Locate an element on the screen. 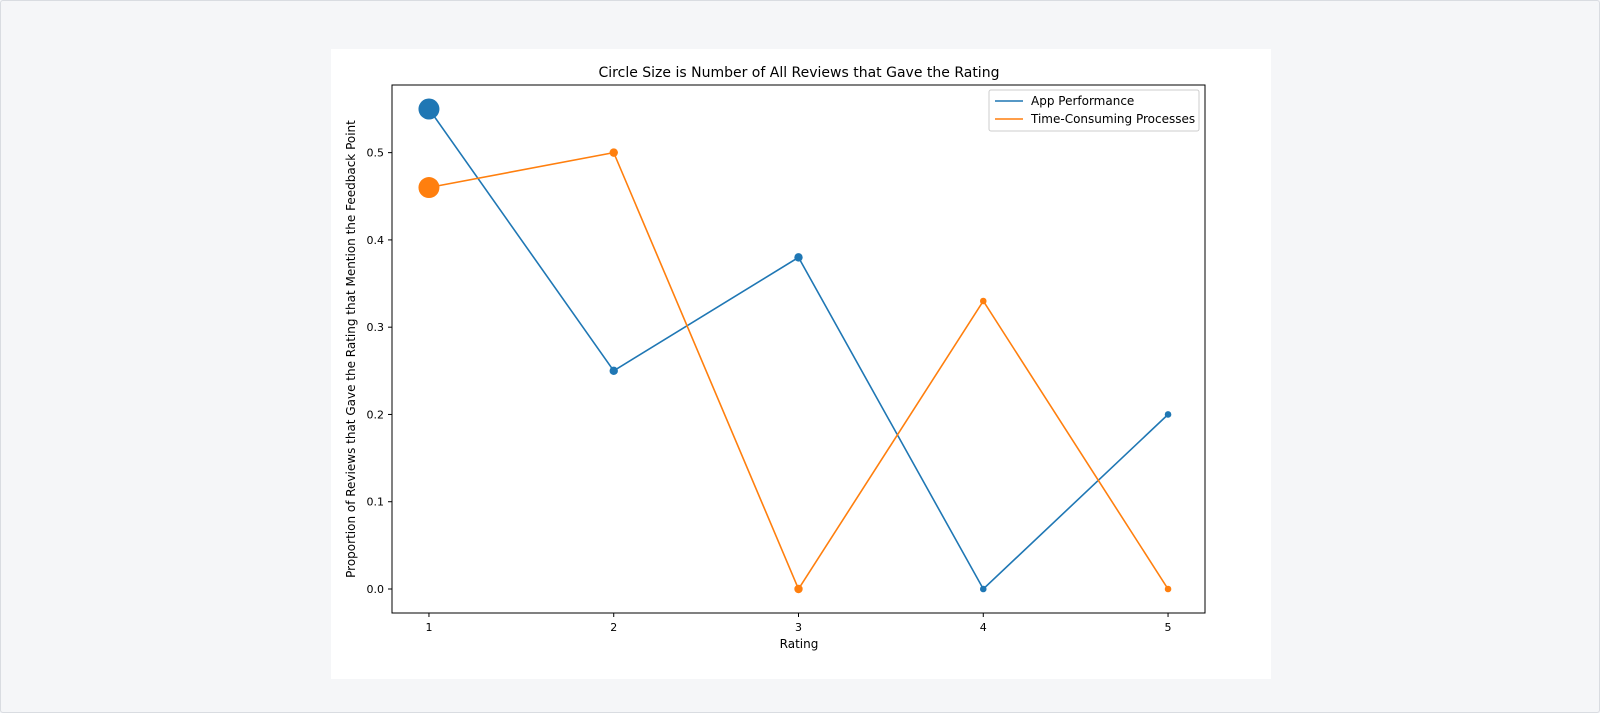 The image size is (1600, 713). y-tick-label: 0.1 is located at coordinates (376, 502).